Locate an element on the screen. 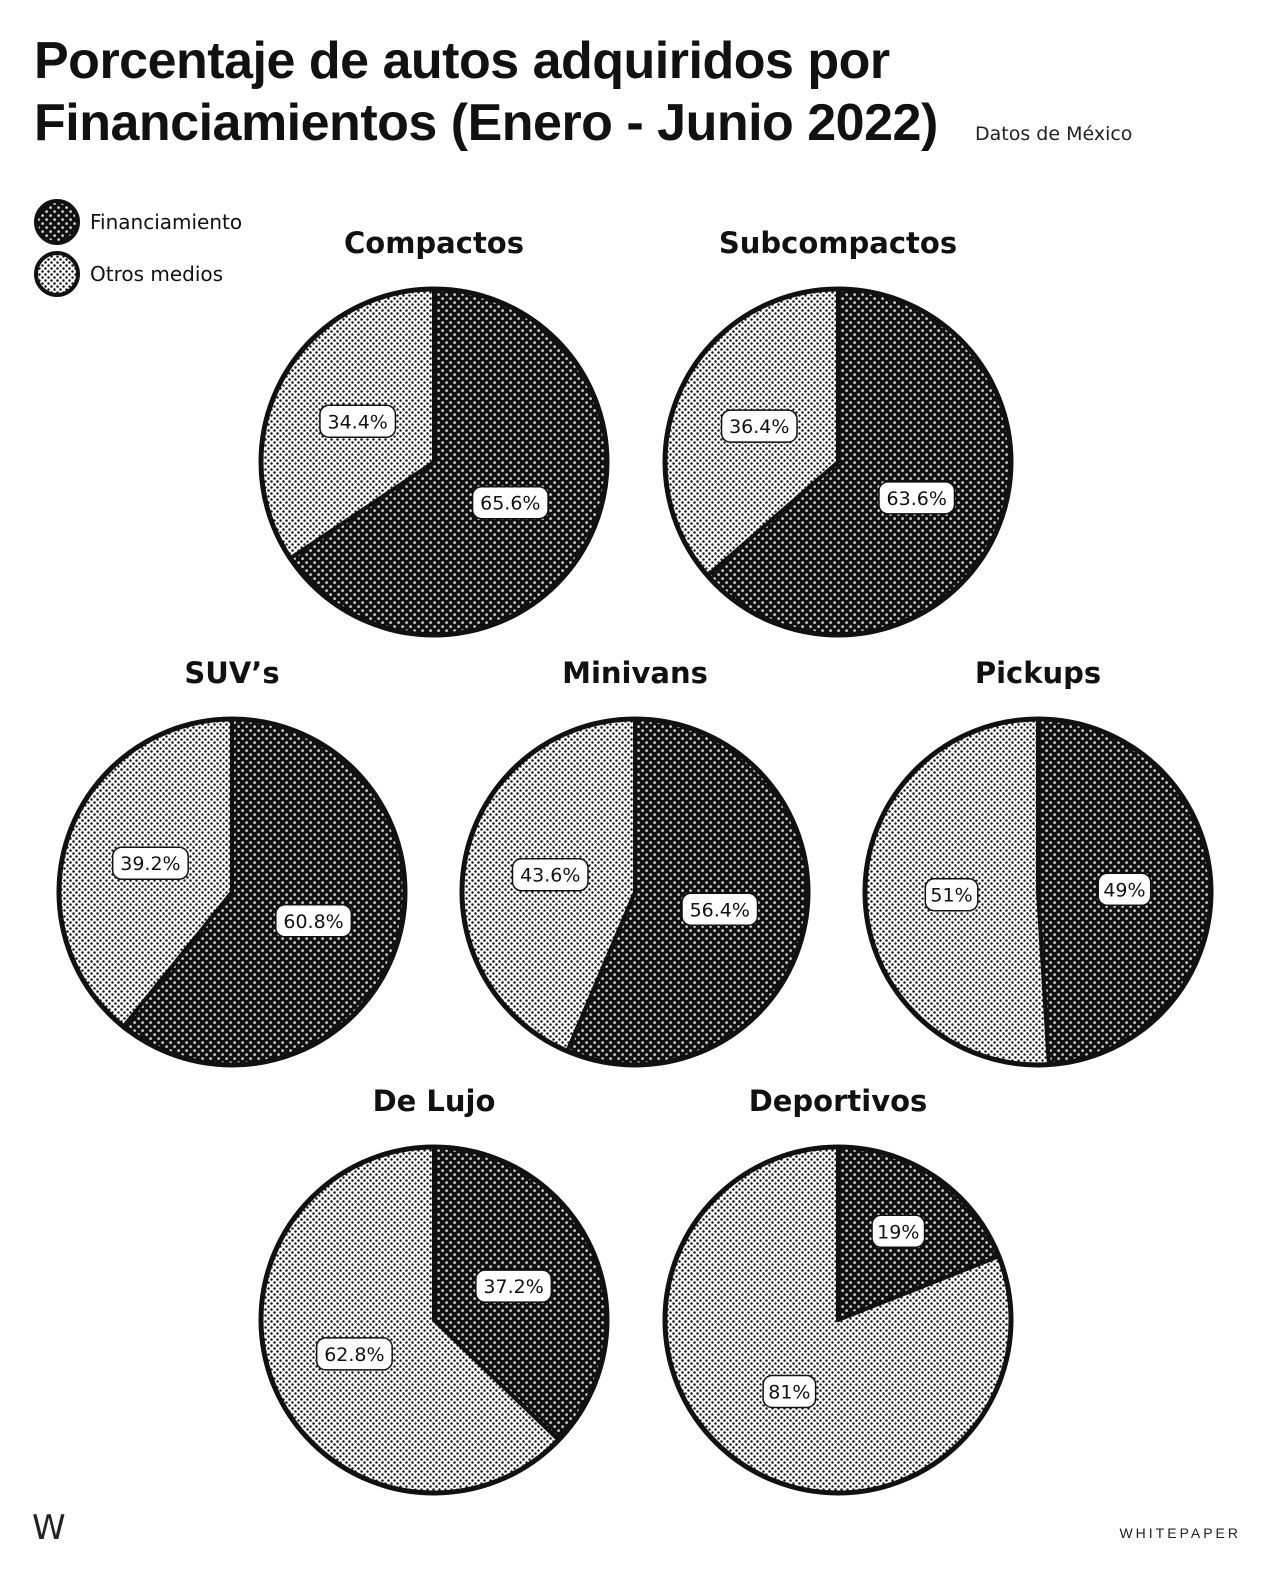  data-label-otros-medios-compactos: 34.4% is located at coordinates (358, 421).